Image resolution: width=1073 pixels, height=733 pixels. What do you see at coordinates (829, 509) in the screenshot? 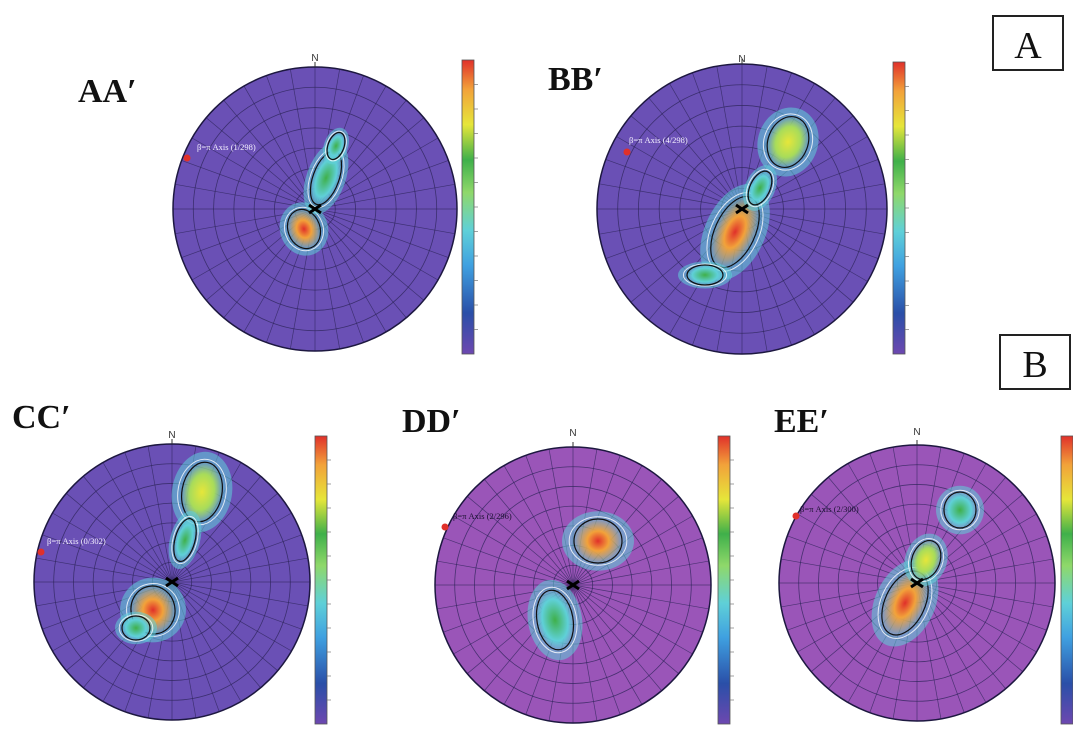
I see `beta-axis-label: β=π Axis (2/300)` at bounding box center [829, 509].